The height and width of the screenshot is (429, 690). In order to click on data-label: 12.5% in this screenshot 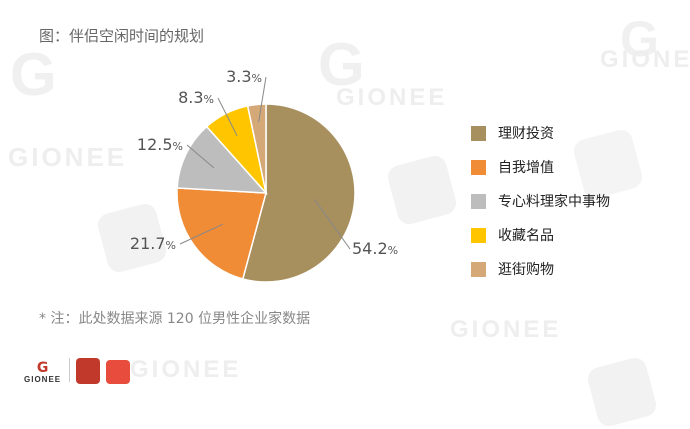, I will do `click(160, 144)`.